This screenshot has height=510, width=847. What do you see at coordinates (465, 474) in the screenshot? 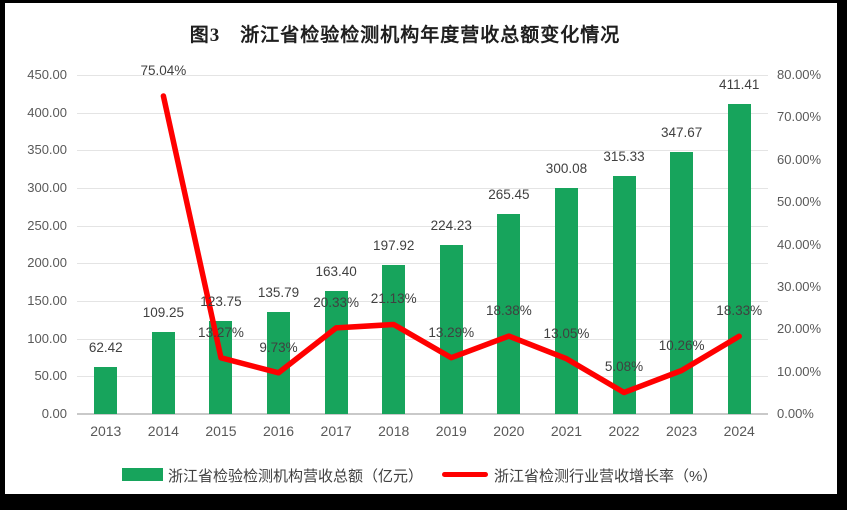
I see `legend-line-swatch` at bounding box center [465, 474].